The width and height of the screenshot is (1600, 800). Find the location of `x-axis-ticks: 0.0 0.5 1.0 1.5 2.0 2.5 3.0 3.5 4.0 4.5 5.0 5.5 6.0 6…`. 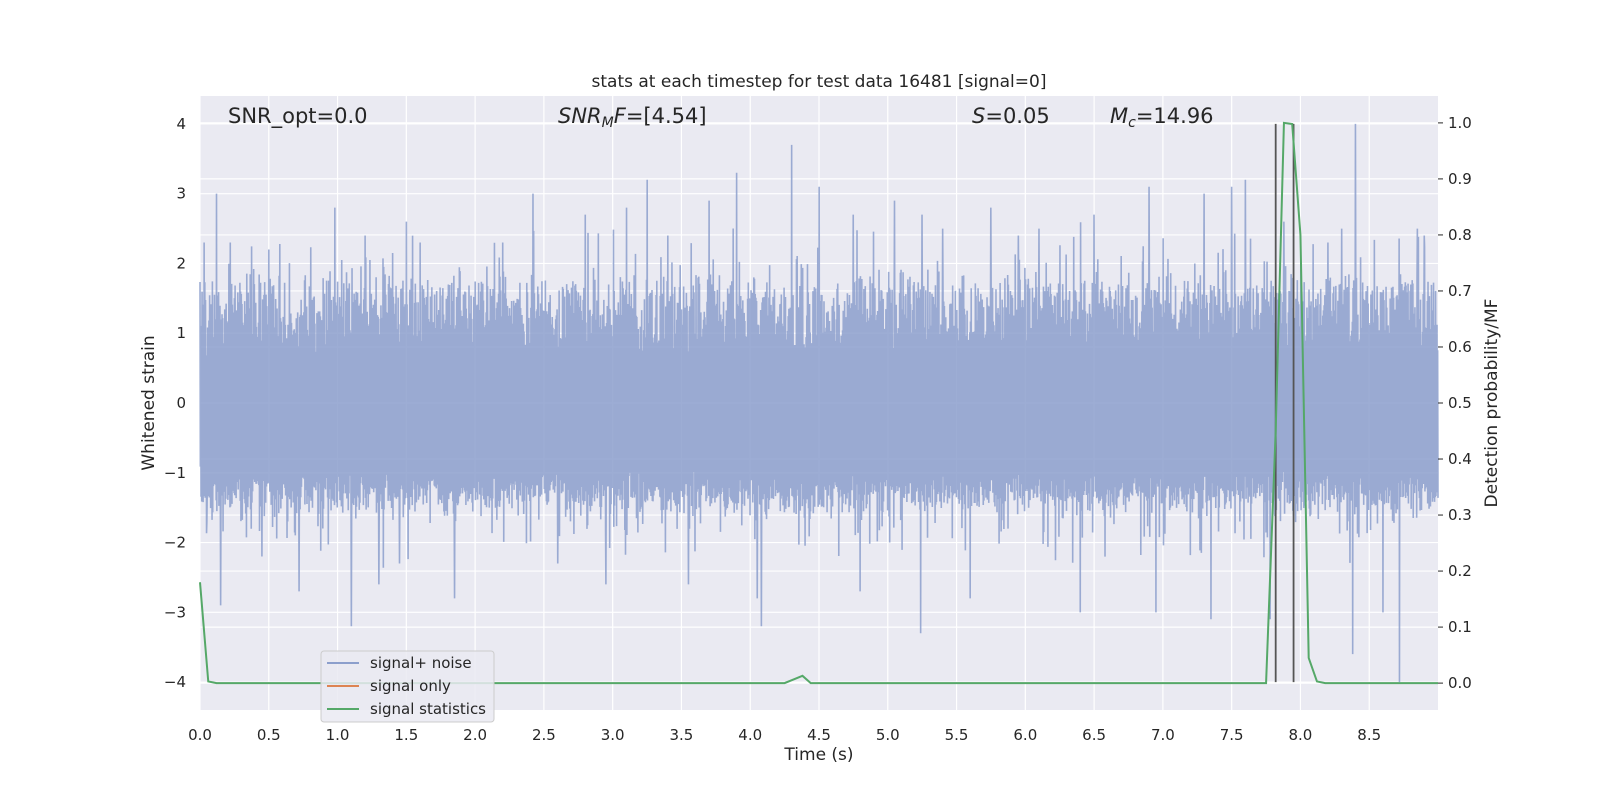

x-axis-ticks: 0.0 0.5 1.0 1.5 2.0 2.5 3.0 3.5 4.0 4.5 5.0 5.5 6.0 6… is located at coordinates (784, 735).